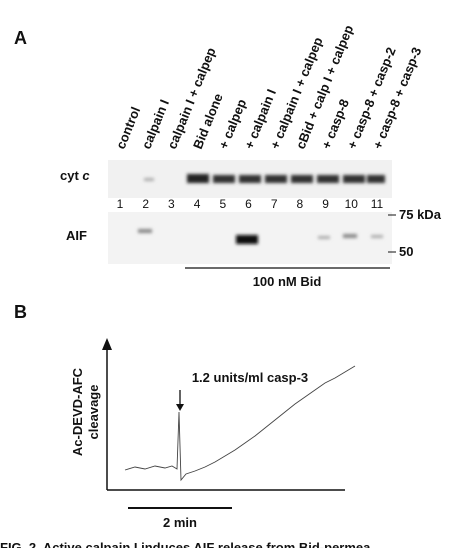  What do you see at coordinates (86, 175) in the screenshot?
I see `row-label-italic: c` at bounding box center [86, 175].